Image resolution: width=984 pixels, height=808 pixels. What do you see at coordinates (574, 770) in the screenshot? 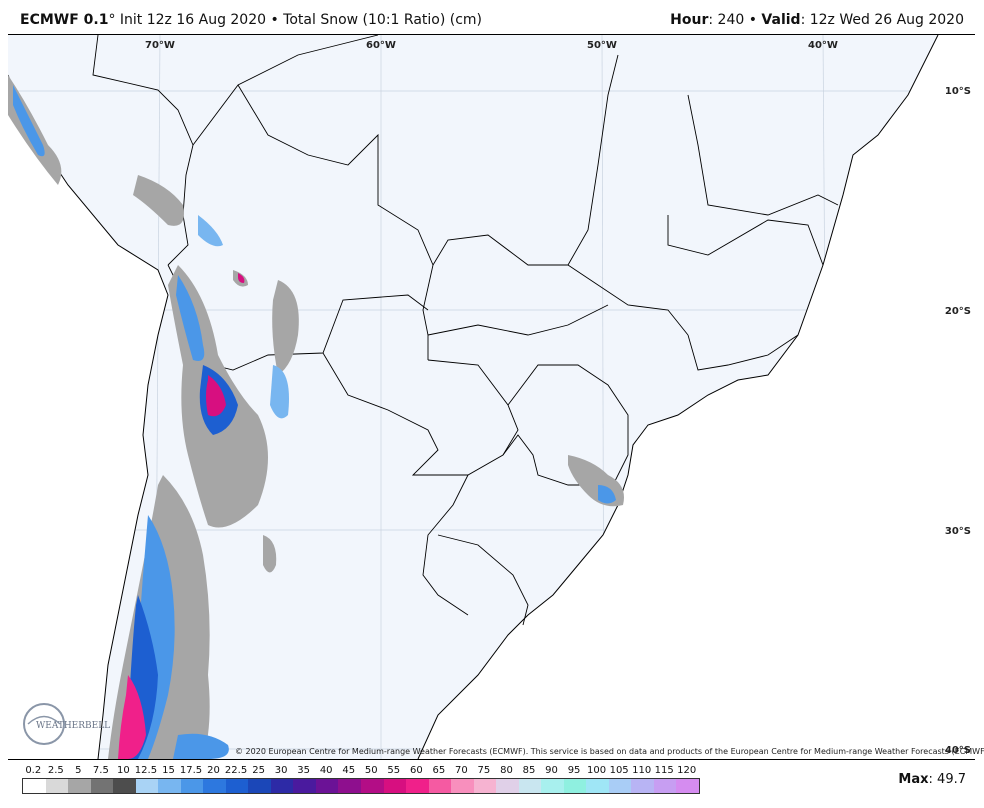
I see `colorbar-tick-label: 95` at bounding box center [574, 770].